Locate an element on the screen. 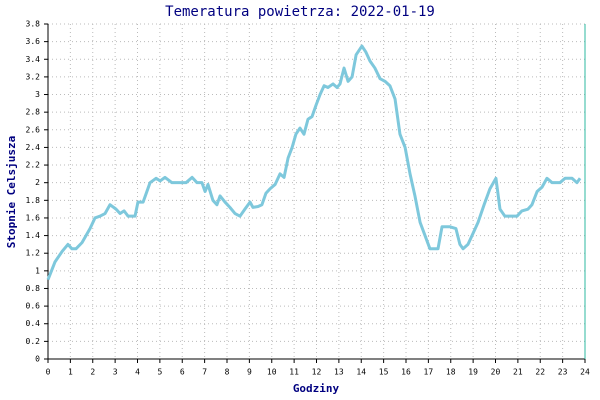  y-tick-label: 3 is located at coordinates (37, 94).